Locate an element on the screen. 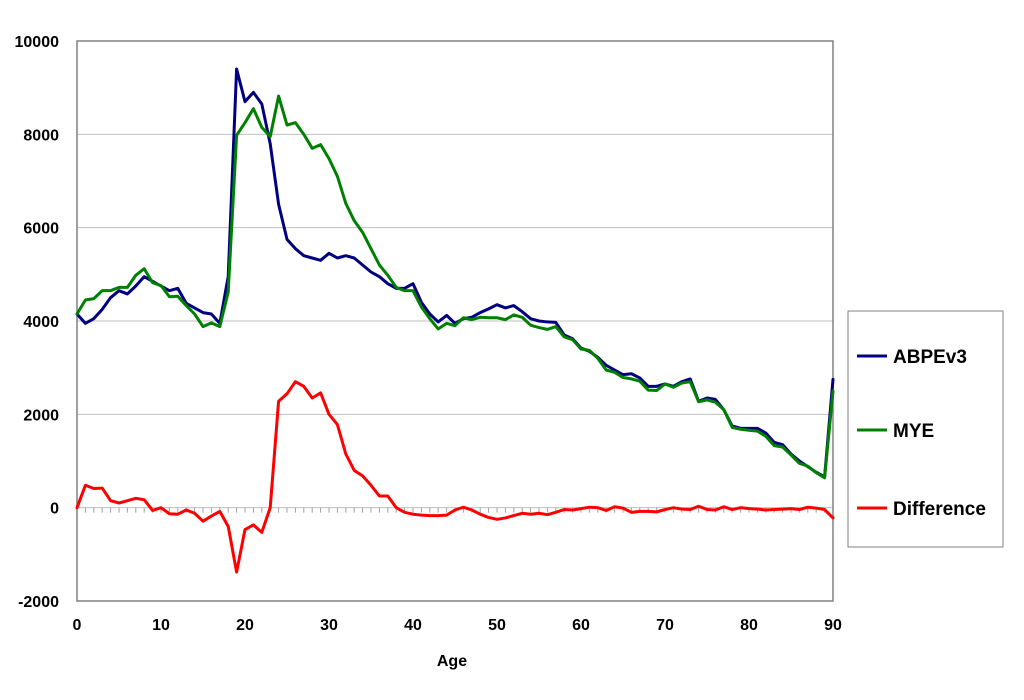  x-tick-label: 30 is located at coordinates (329, 625).